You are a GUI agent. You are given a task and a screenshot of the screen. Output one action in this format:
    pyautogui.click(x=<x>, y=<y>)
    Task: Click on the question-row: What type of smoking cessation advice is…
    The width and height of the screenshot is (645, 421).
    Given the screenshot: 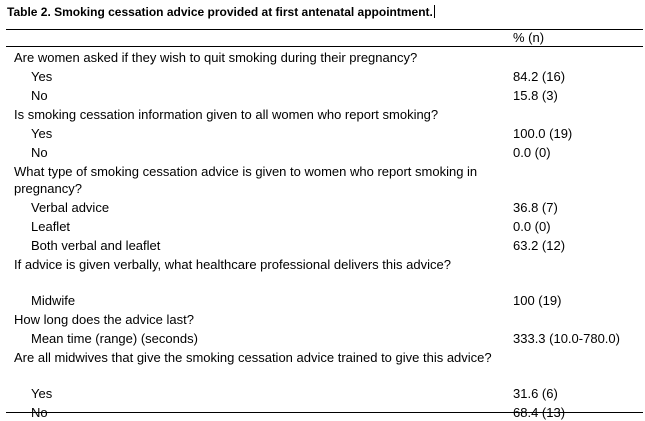 What is the action you would take?
    pyautogui.click(x=322, y=179)
    